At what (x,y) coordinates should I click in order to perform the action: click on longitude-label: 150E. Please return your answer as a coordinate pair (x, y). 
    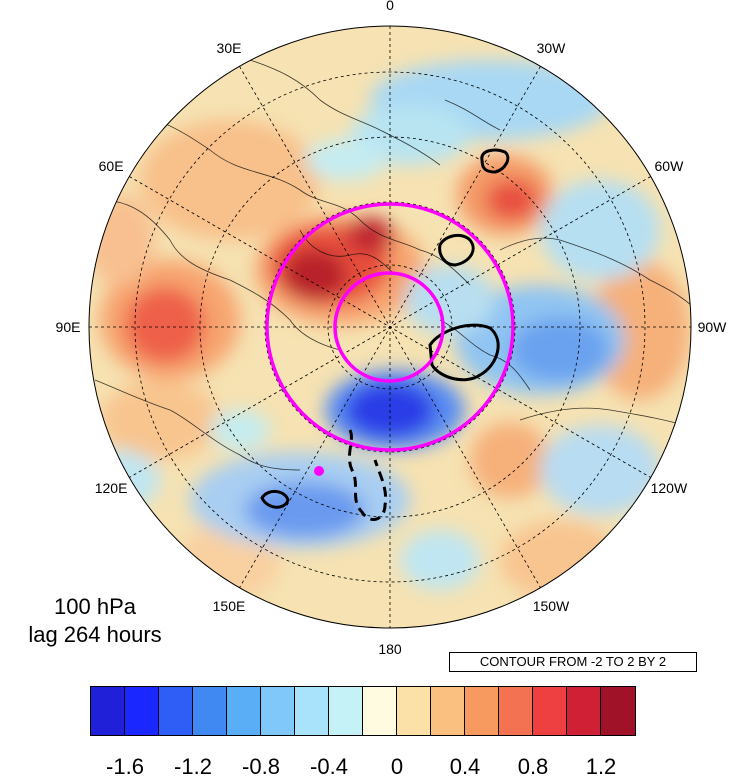
    Looking at the image, I should click on (229, 606).